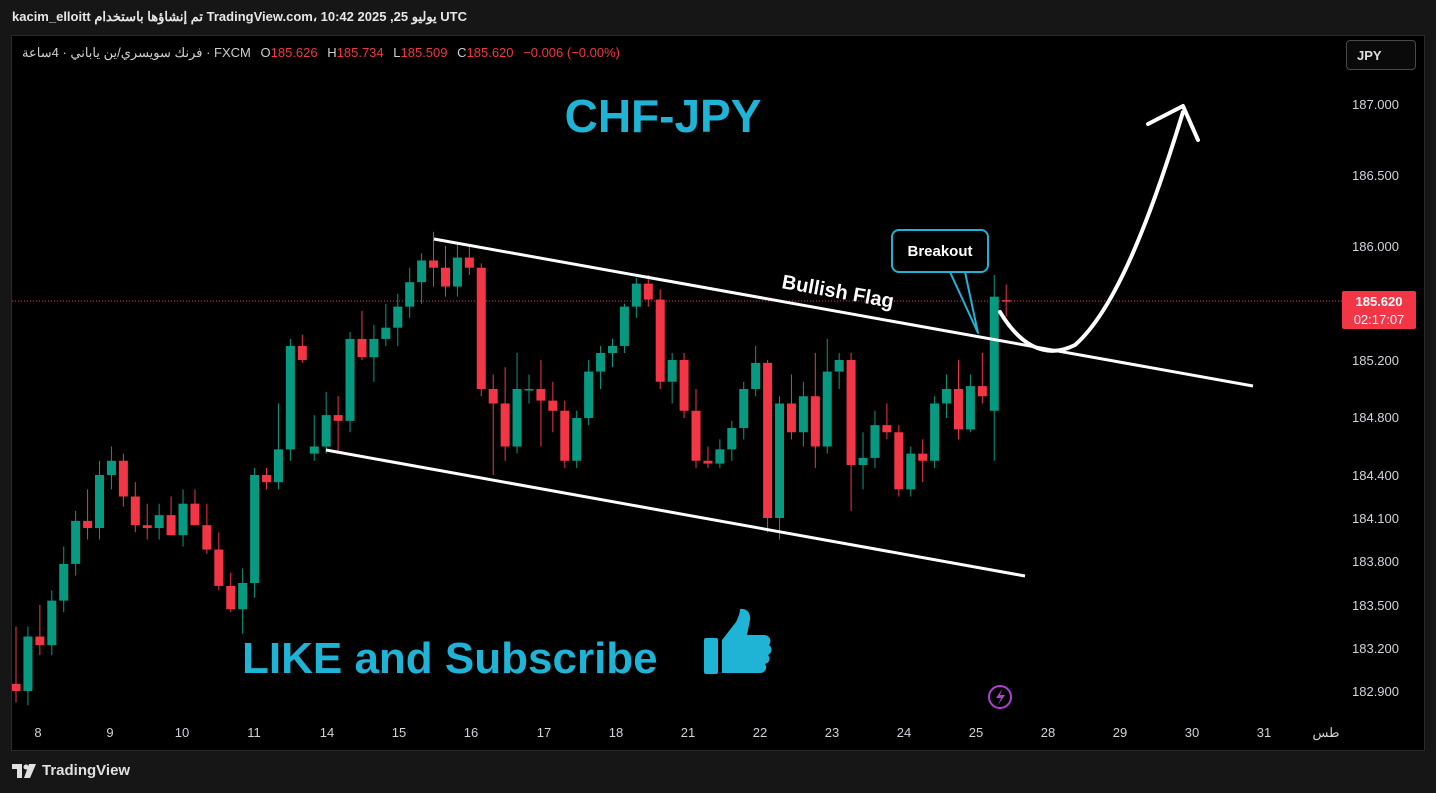  I want to click on footer-brand-text: TradingView, so click(86, 770).